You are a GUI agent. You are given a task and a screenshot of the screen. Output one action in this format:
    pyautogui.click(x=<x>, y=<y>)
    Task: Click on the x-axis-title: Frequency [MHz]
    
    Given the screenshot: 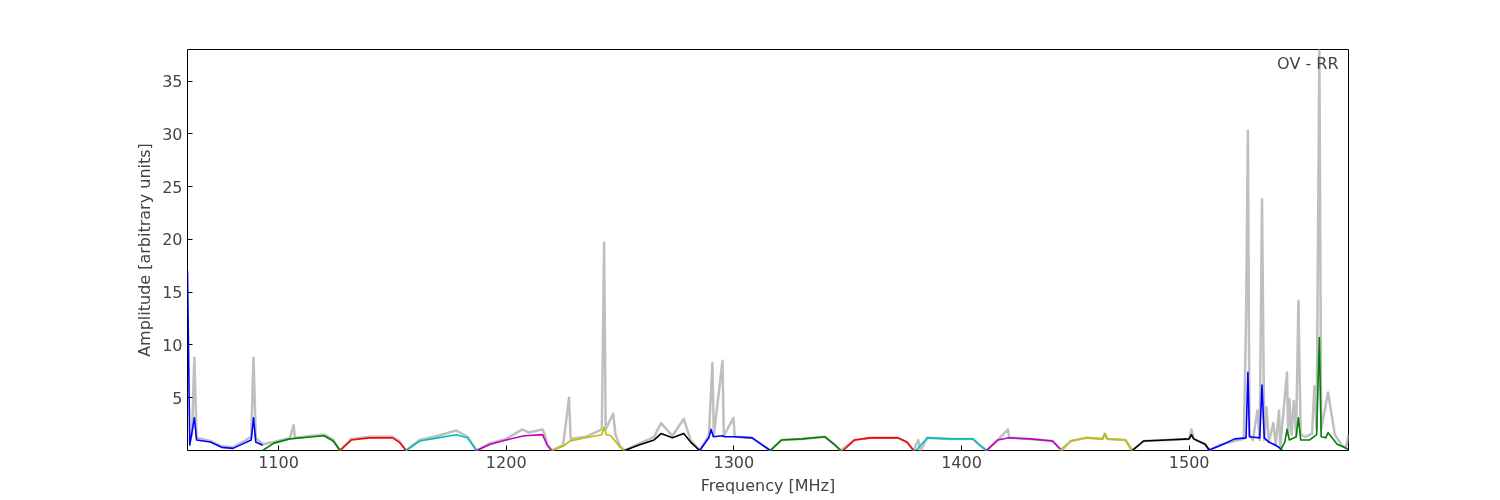 What is the action you would take?
    pyautogui.click(x=768, y=485)
    